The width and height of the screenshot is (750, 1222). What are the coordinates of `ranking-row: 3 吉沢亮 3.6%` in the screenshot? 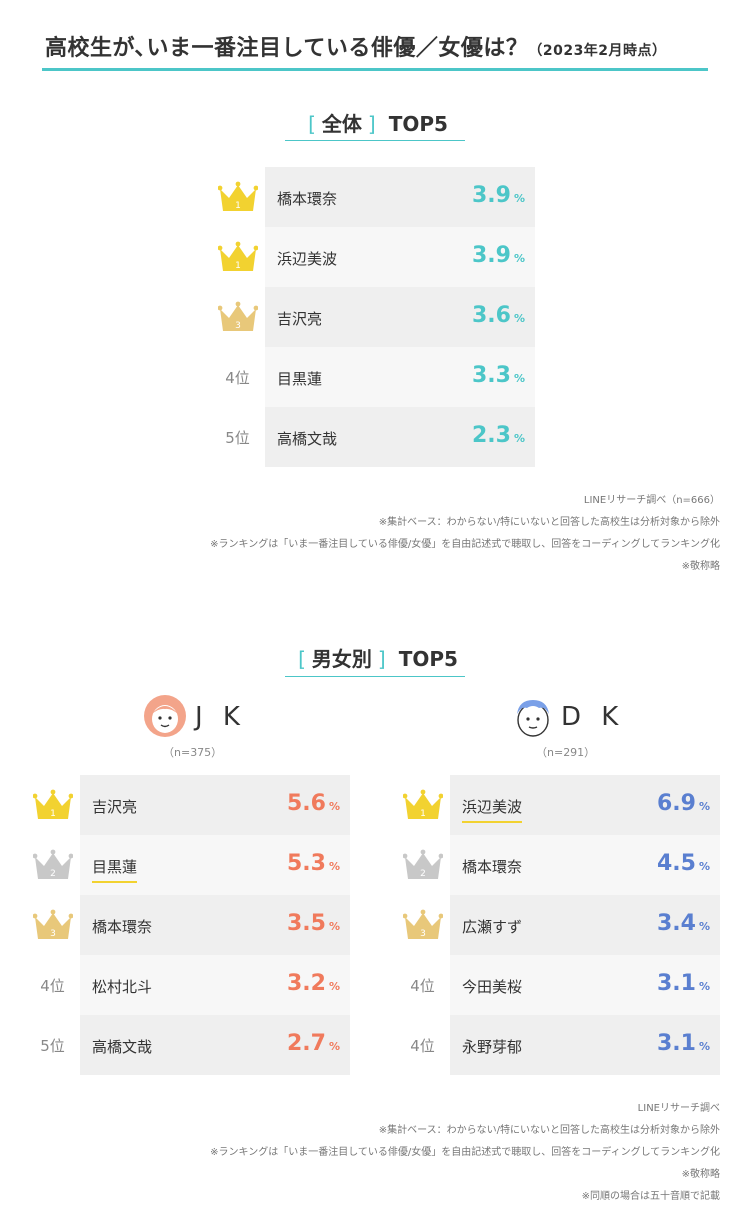 It's located at (372, 317).